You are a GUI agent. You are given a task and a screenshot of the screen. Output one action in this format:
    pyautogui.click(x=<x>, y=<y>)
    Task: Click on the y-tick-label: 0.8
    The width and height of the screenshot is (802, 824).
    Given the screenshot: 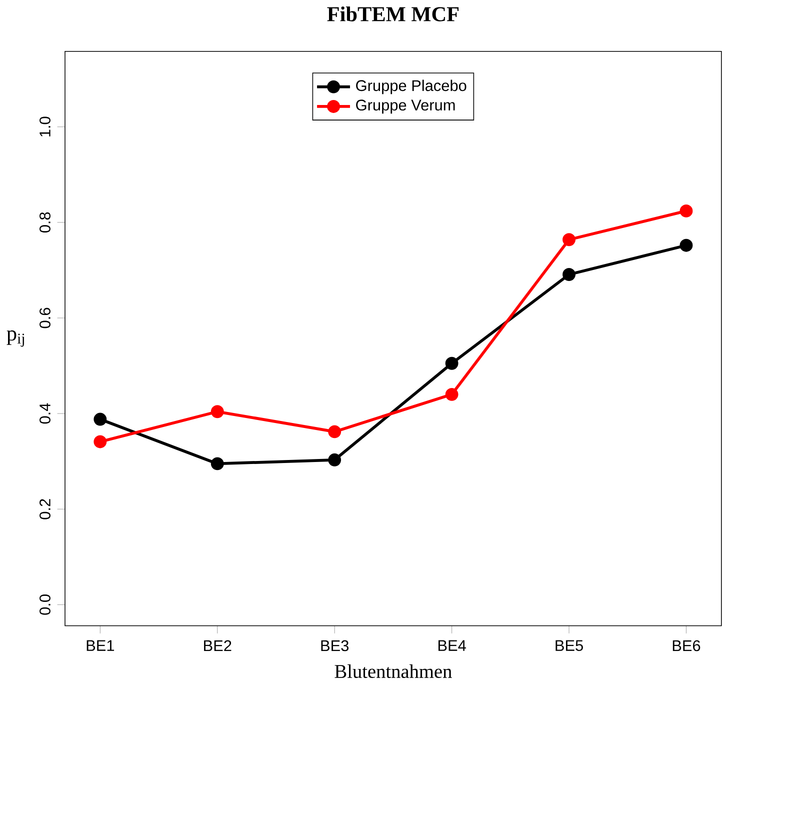 What is the action you would take?
    pyautogui.click(x=45, y=222)
    